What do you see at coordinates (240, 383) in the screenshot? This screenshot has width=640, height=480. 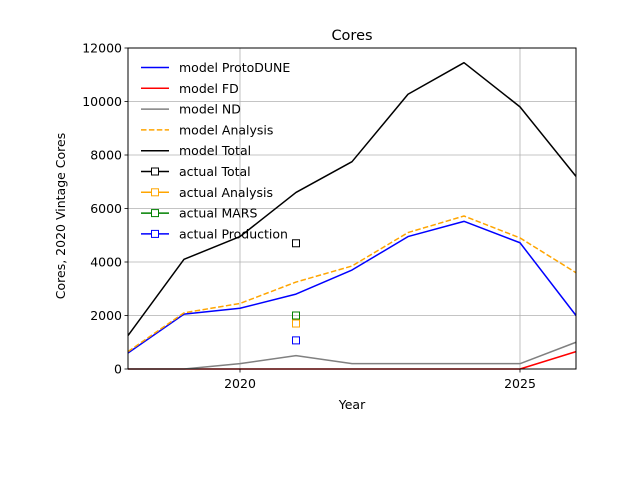 I see `x-tick-label: 2020` at bounding box center [240, 383].